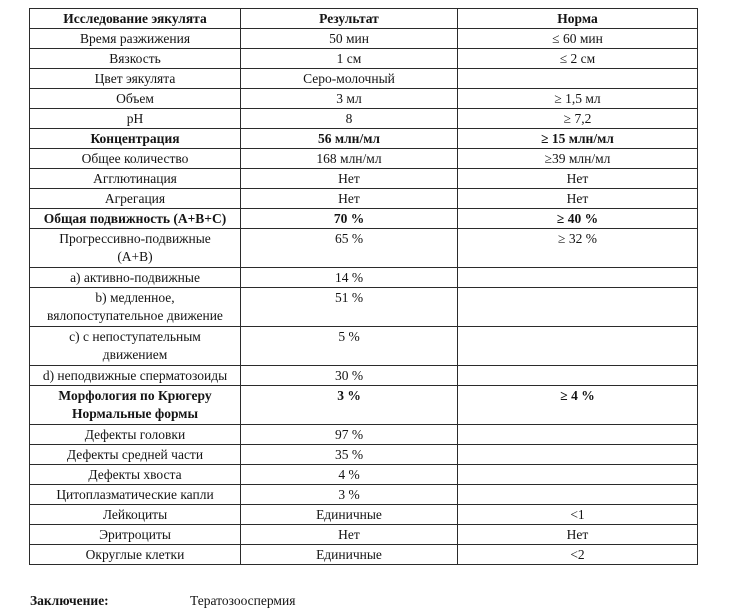 Image resolution: width=734 pixels, height=613 pixels. What do you see at coordinates (349, 18) in the screenshot?
I see `column-header-result: Результат` at bounding box center [349, 18].